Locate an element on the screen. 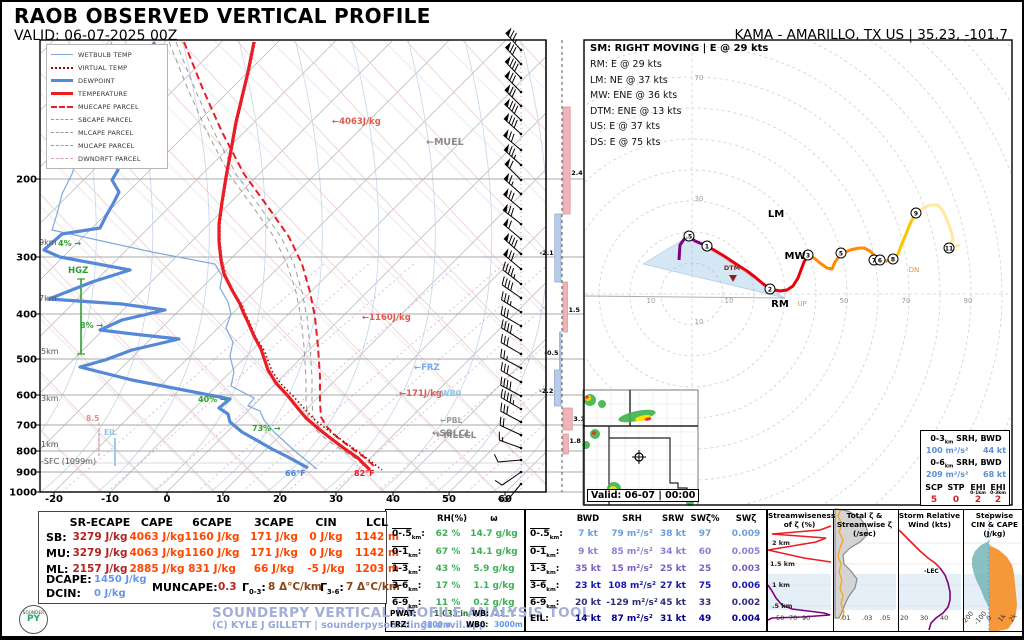  omega-bar is located at coordinates (567, 419).